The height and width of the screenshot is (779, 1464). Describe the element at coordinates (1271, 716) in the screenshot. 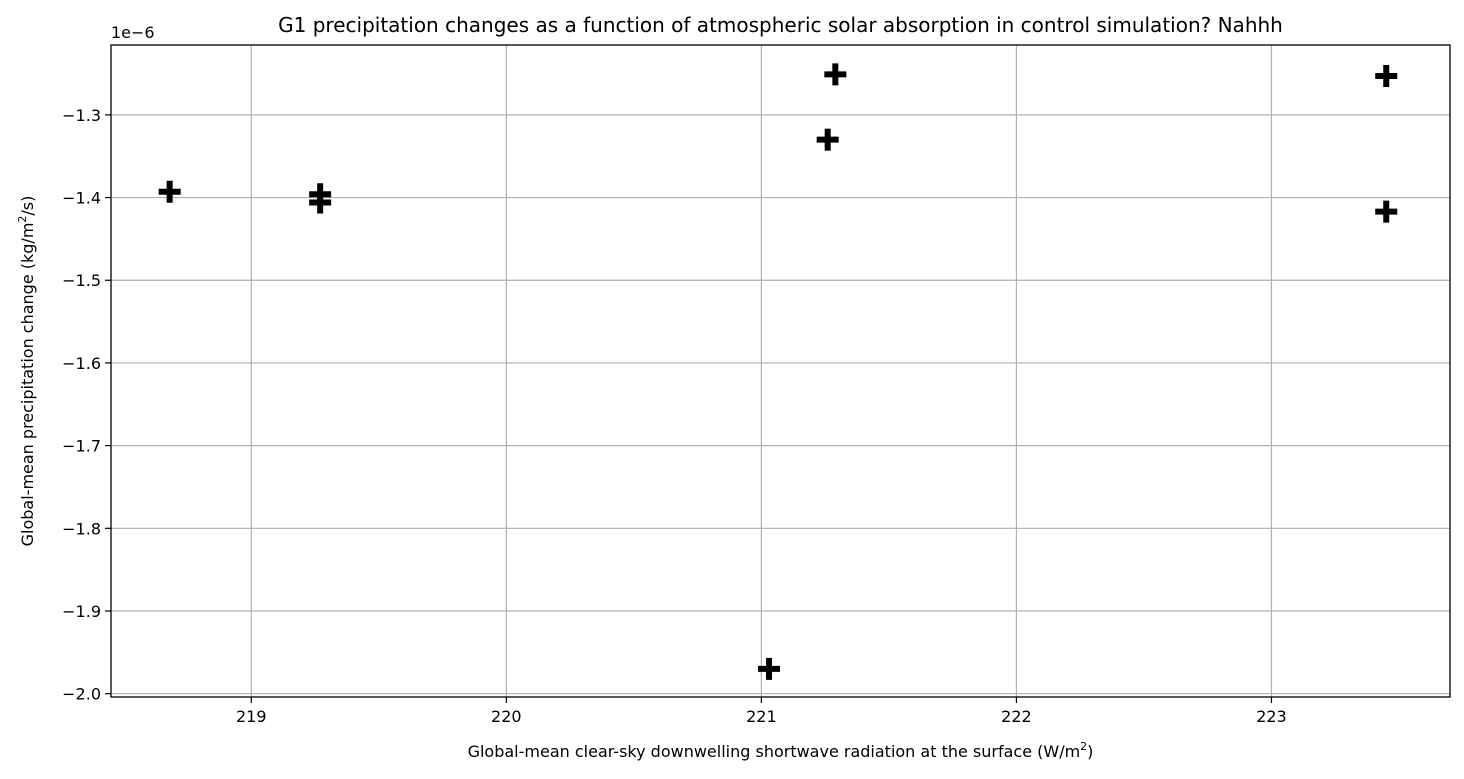

I see `x-tick-label: 223` at that location.